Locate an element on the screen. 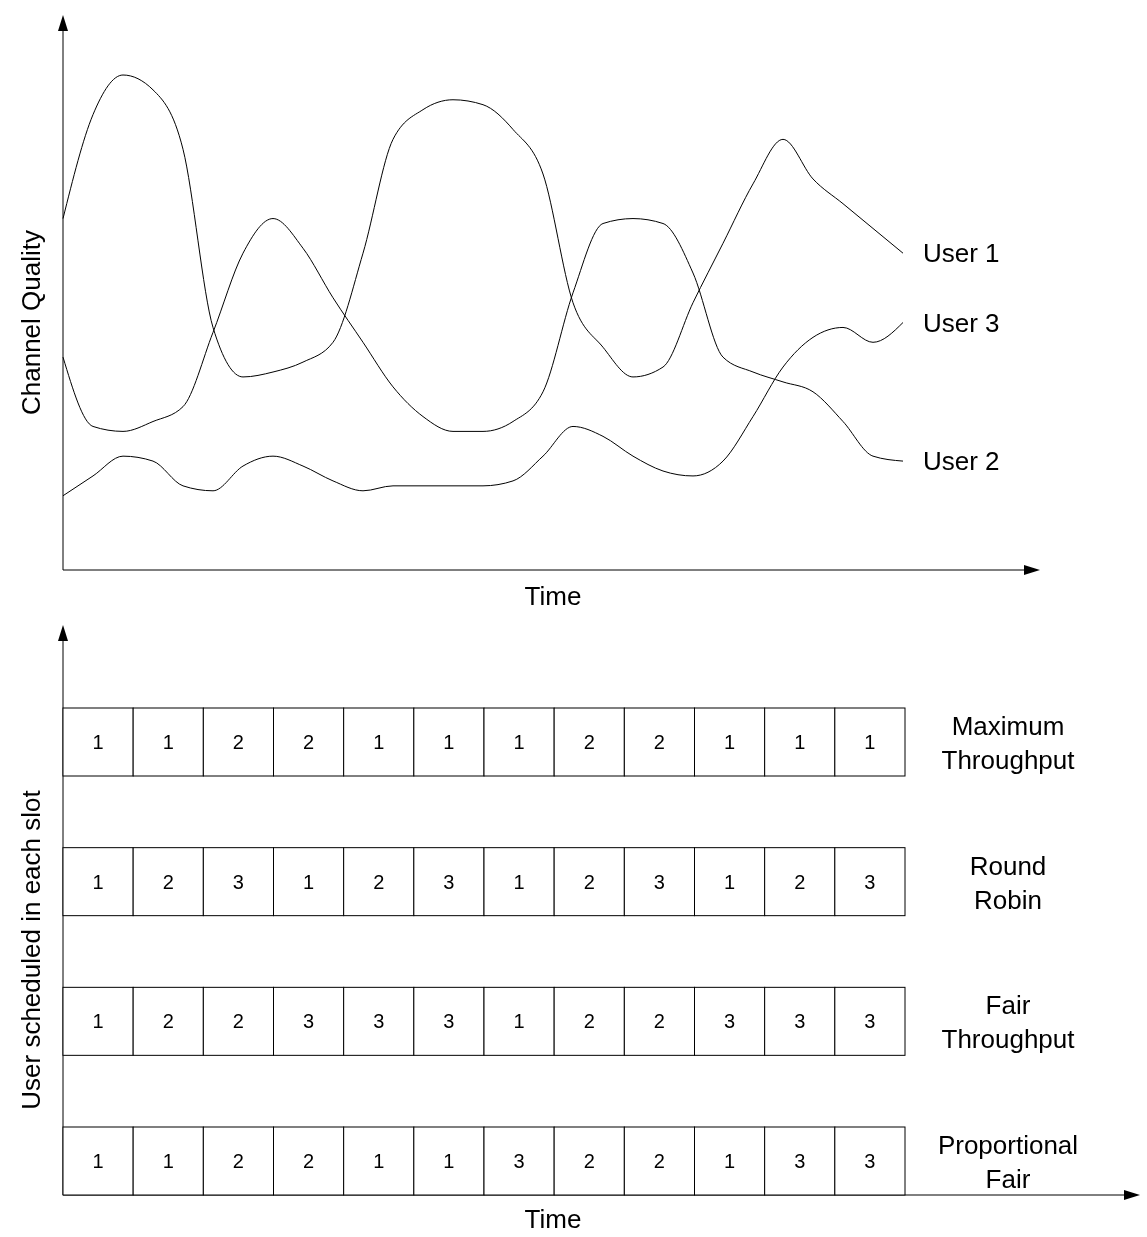  y-axis-title: Channel Quality is located at coordinates (31, 322).